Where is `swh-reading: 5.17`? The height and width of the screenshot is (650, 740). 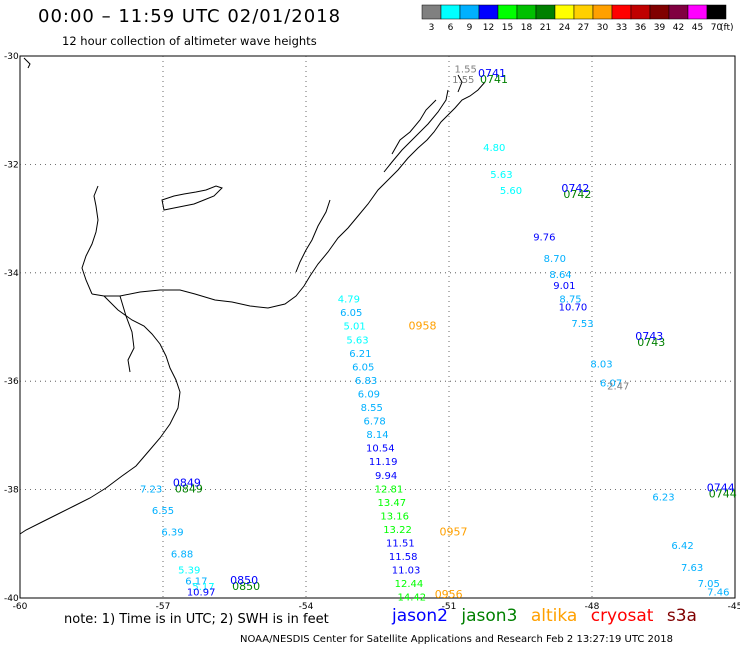
swh-reading: 5.17 is located at coordinates (203, 587).